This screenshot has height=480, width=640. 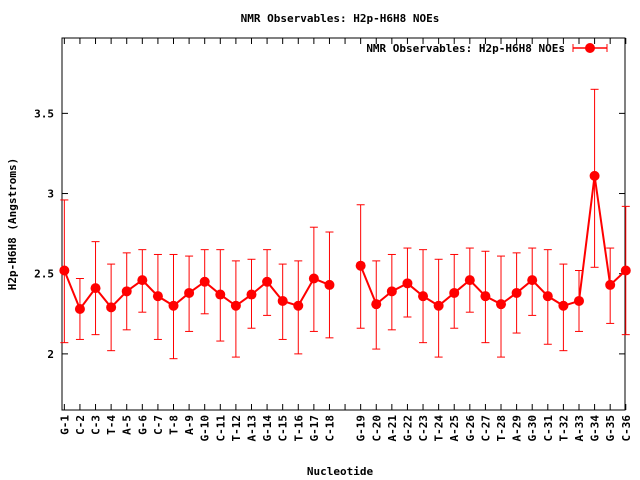 What do you see at coordinates (44, 274) in the screenshot?
I see `y-tick-label: 2.5` at bounding box center [44, 274].